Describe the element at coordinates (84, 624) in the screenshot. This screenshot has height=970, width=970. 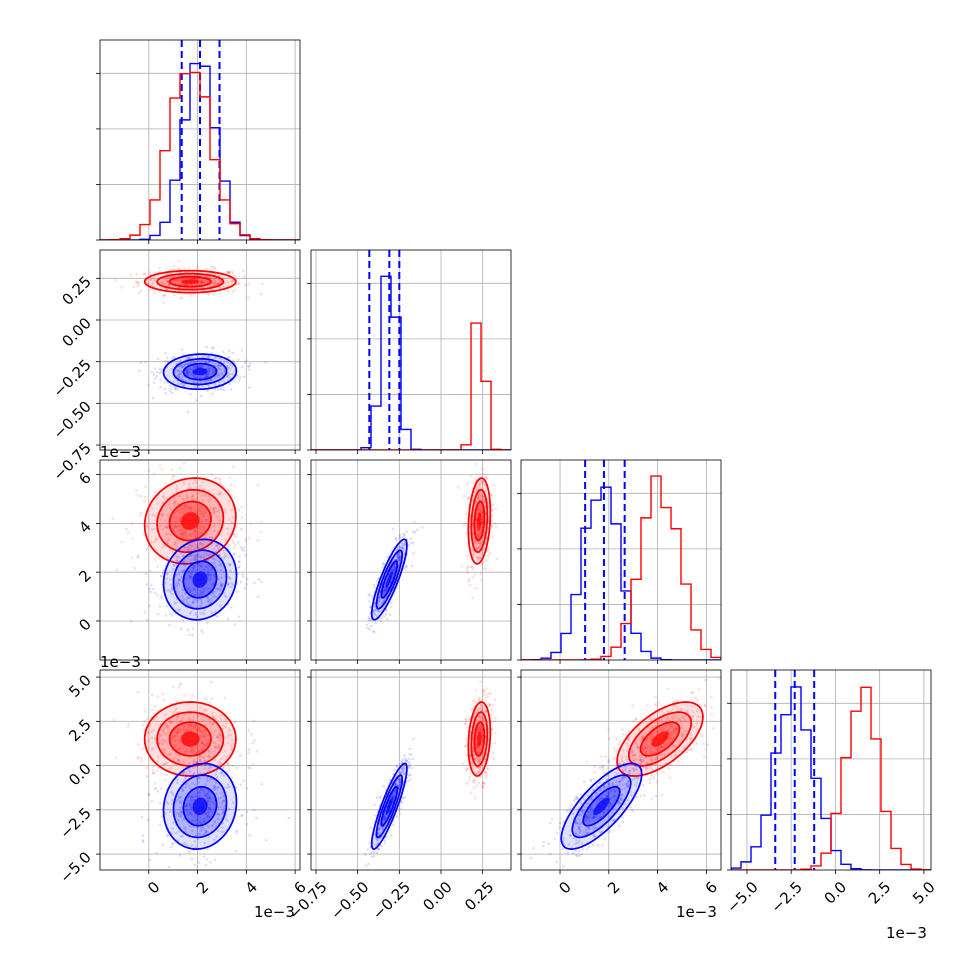
I see `y-tick-label: 0` at that location.